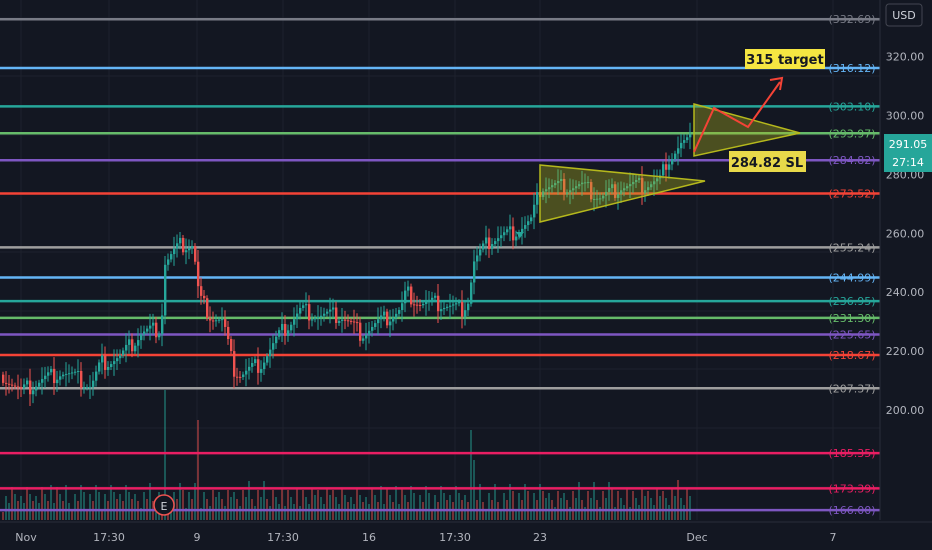 The image size is (932, 550). What do you see at coordinates (905, 116) in the screenshot?
I see `y-tick-label: 300.00` at bounding box center [905, 116].